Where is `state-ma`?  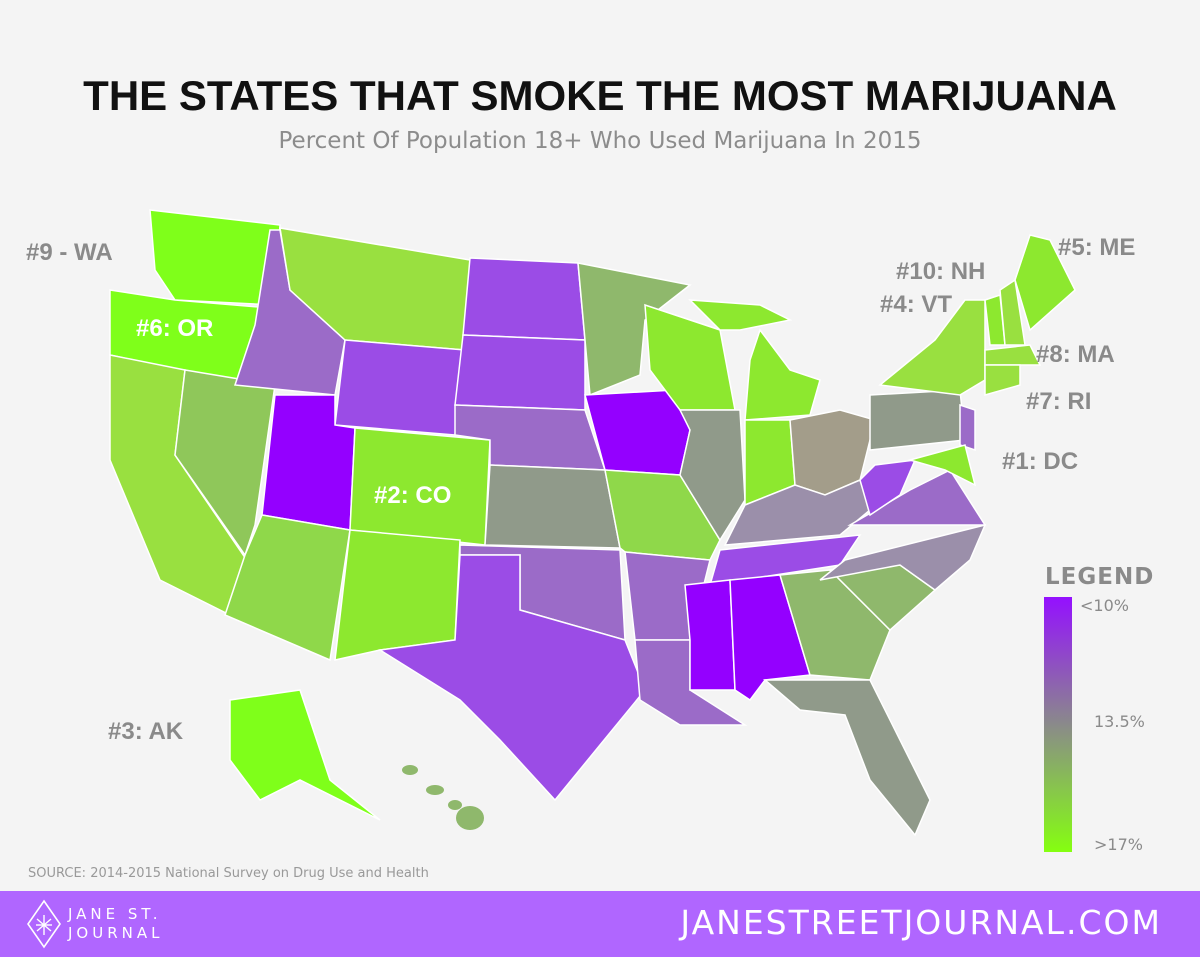 state-ma is located at coordinates (1013, 355).